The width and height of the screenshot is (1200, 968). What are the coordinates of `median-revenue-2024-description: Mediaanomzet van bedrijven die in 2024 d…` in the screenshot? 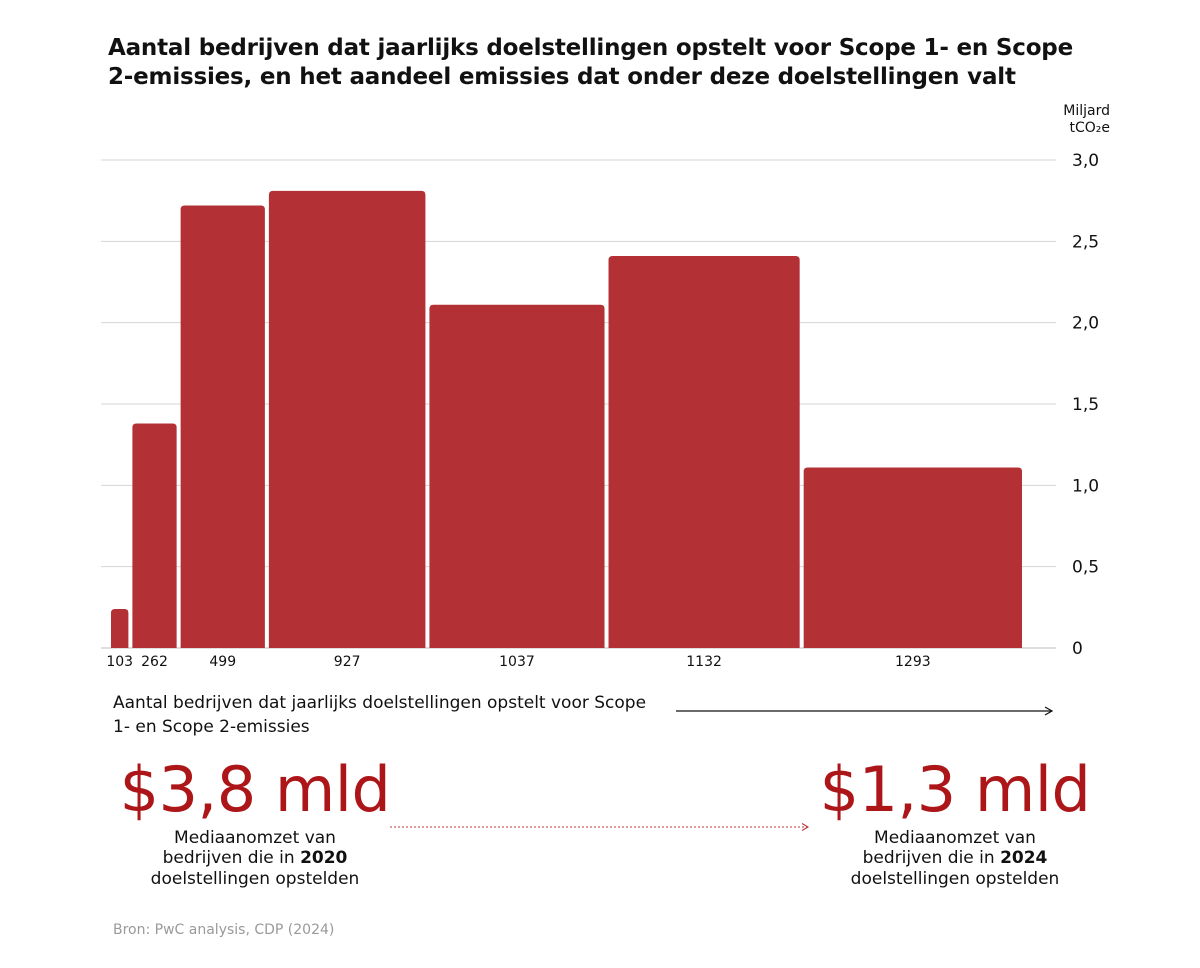 It's located at (955, 858).